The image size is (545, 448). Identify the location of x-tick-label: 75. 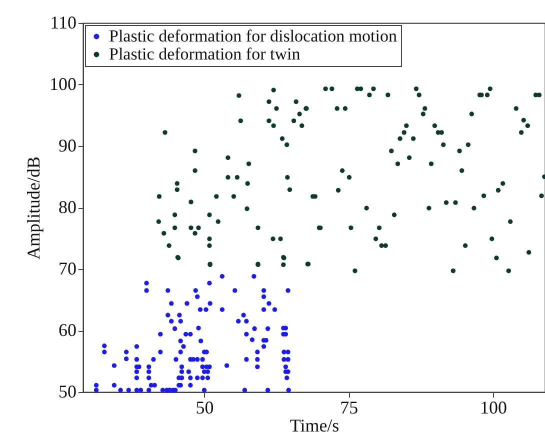
(349, 408).